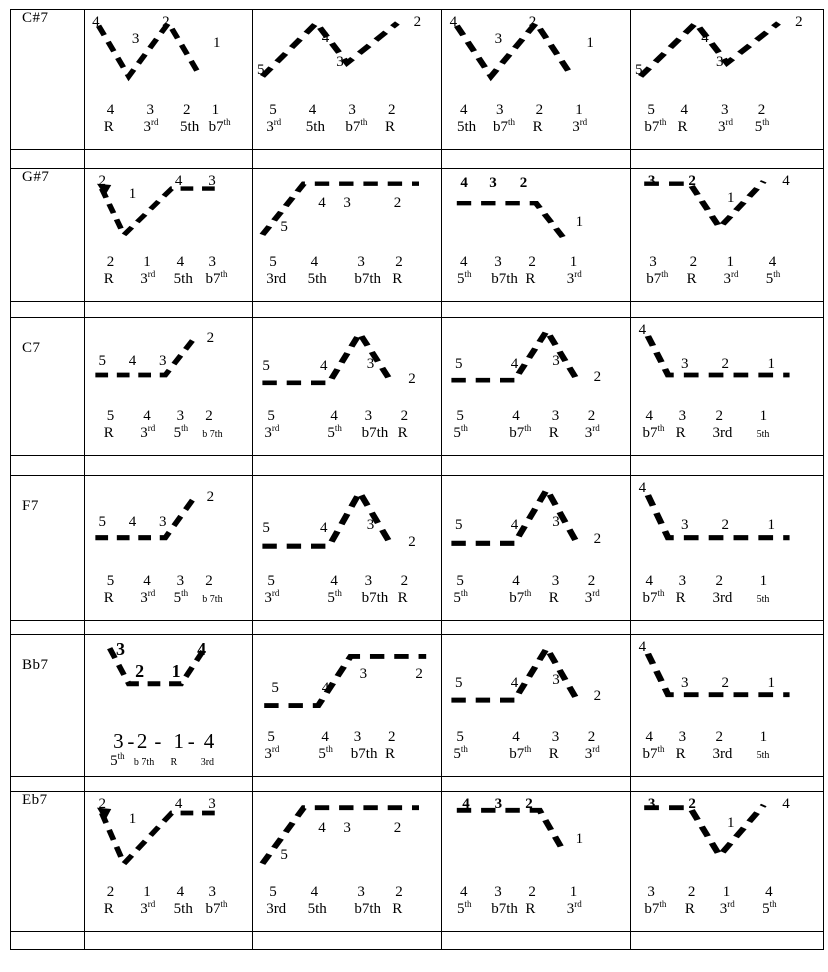 Image resolution: width=828 pixels, height=972 pixels. Describe the element at coordinates (347, 80) in the screenshot. I see `pattern-cell-content: 5 4 3 2 5 3rd 4 5th 3 b7th 2 R` at that location.